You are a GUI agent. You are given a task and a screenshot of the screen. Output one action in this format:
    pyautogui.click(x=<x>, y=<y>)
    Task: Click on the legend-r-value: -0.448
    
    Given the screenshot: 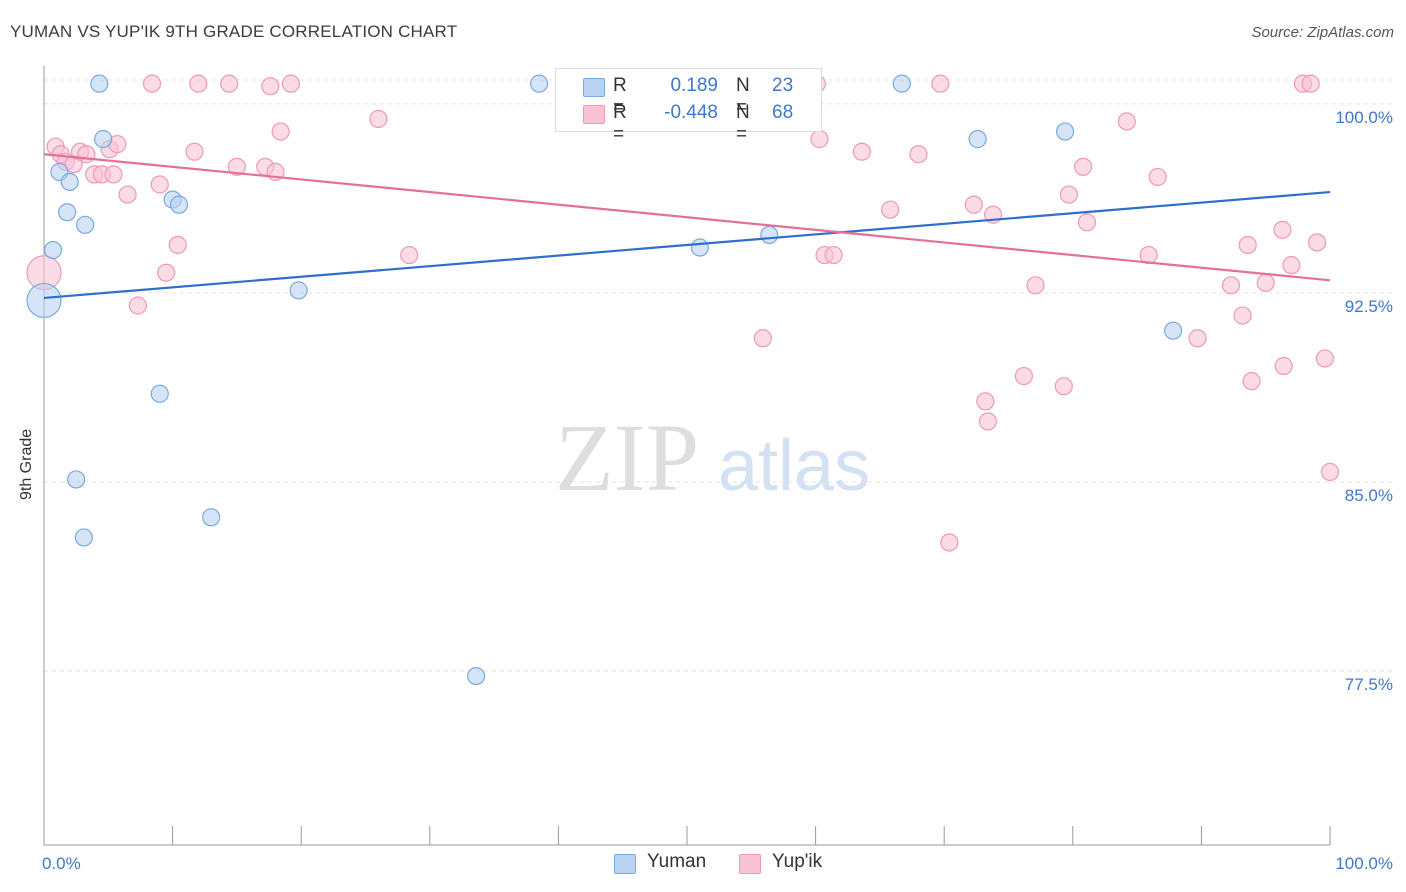 What is the action you would take?
    pyautogui.click(x=691, y=112)
    